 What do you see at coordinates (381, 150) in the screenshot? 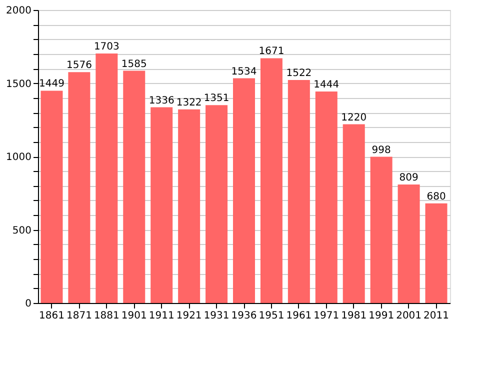
I see `data-label: 998` at bounding box center [381, 150].